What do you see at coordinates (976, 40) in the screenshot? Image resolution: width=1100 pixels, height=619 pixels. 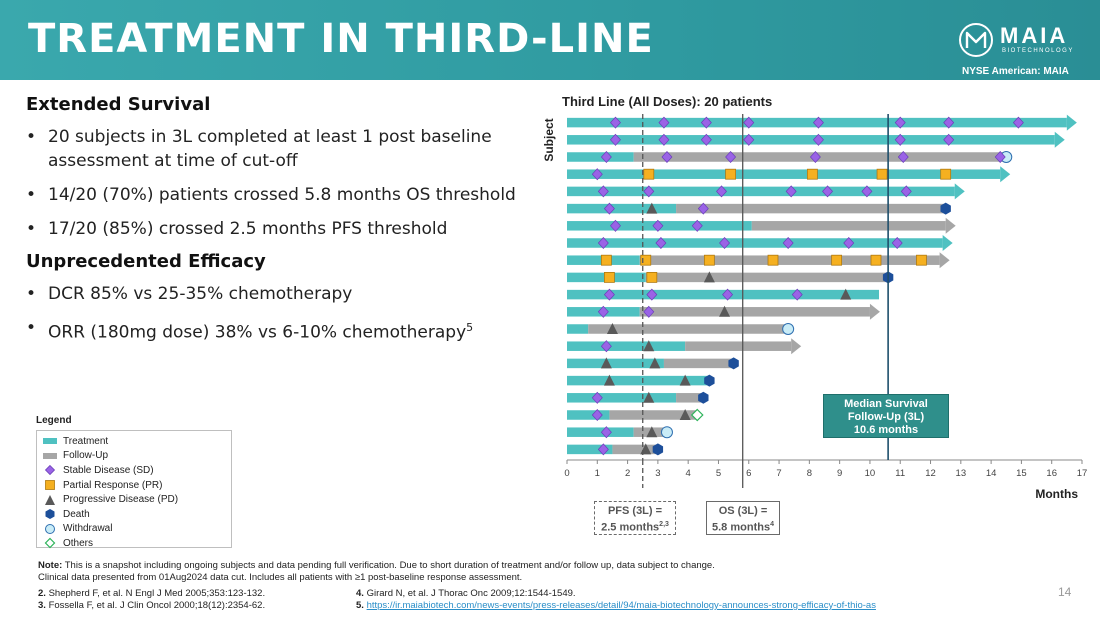 I see `maia-logo-icon` at bounding box center [976, 40].